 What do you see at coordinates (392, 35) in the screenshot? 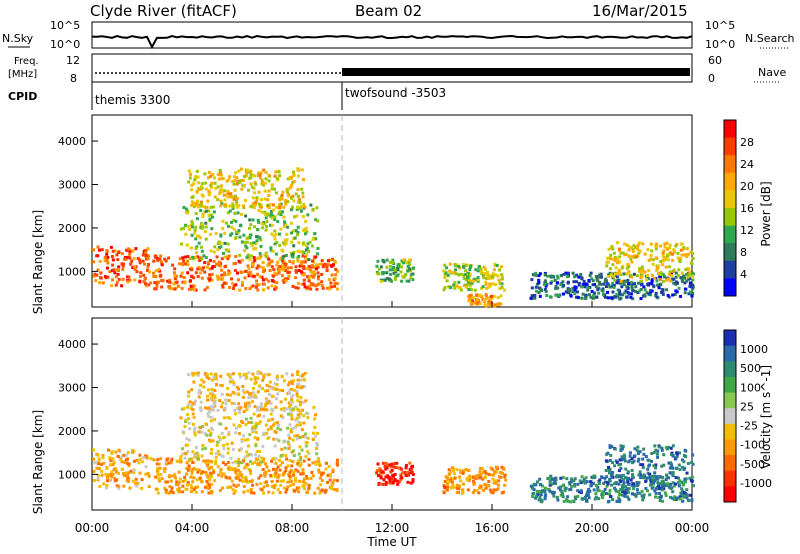
I see `nsky-frame` at bounding box center [392, 35].